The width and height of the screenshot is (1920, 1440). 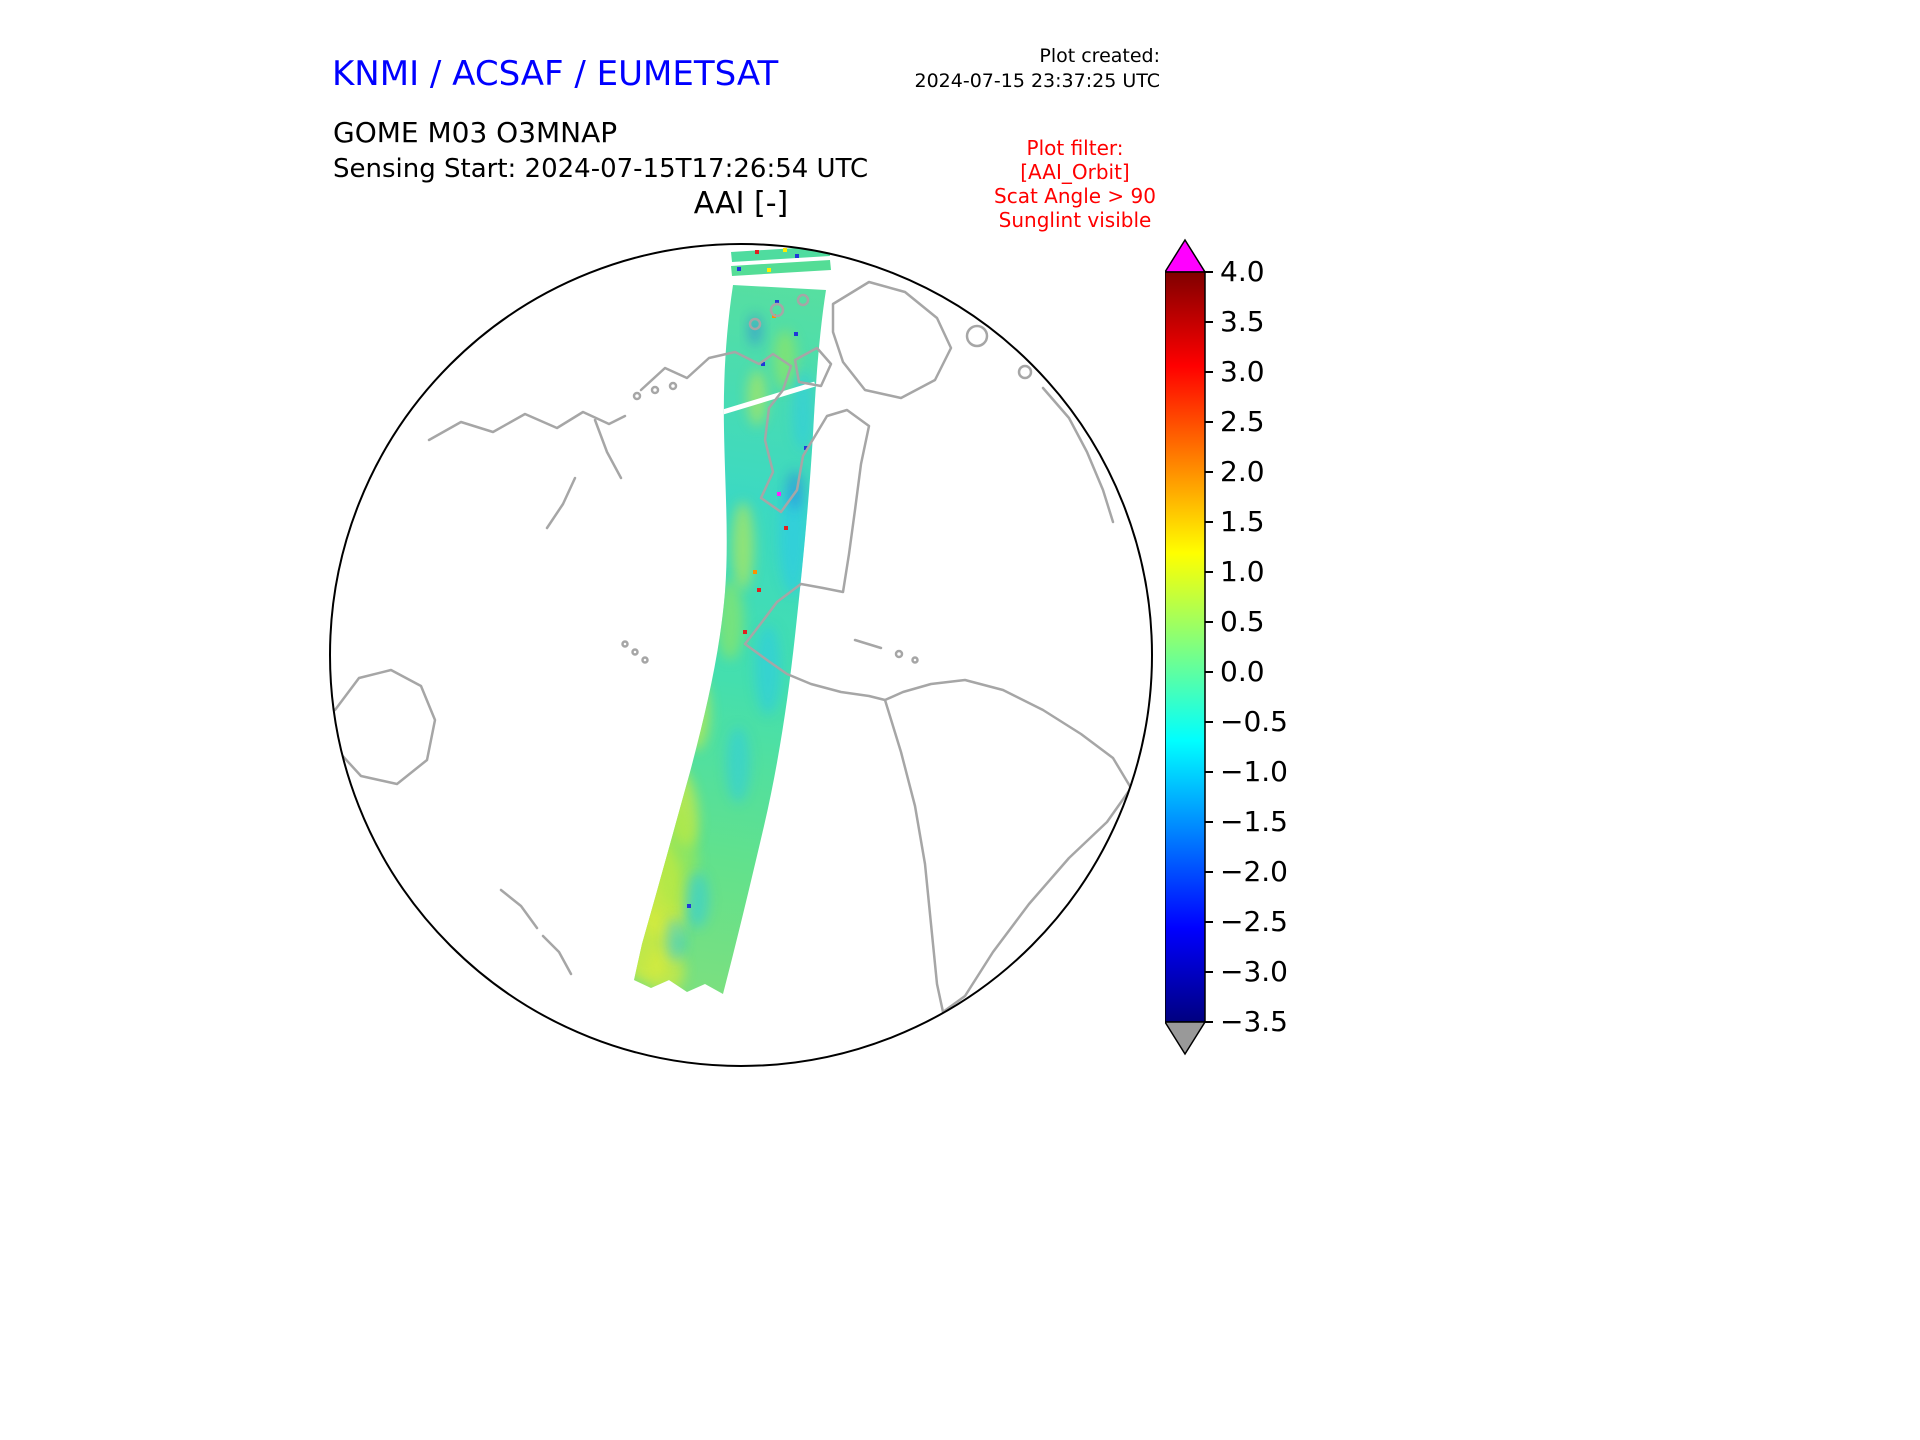 I want to click on page-title: KNMI / ACSAF / EUMETSAT, so click(x=555, y=74).